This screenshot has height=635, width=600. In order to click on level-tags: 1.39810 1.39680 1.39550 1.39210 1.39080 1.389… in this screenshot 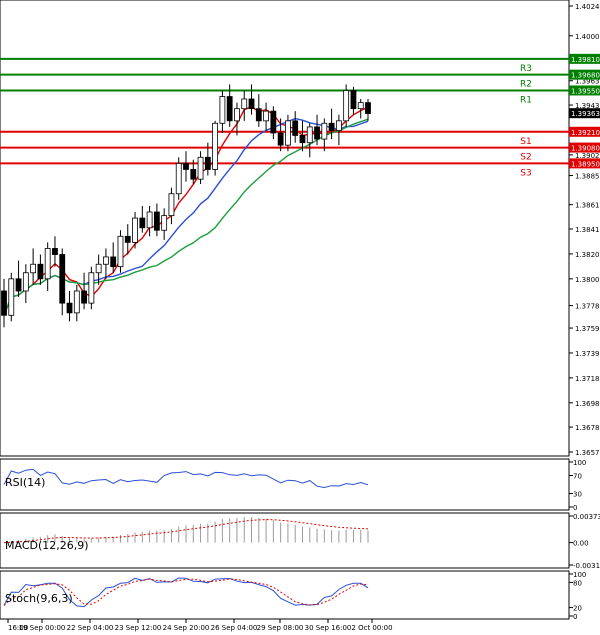, I will do `click(584, 111)`.